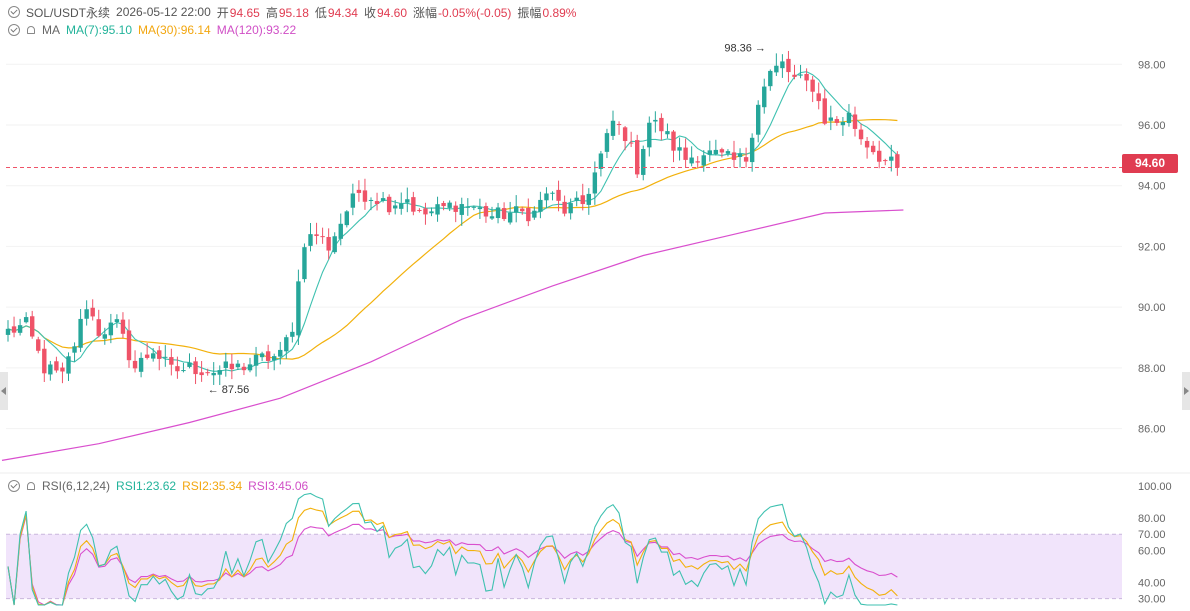 The height and width of the screenshot is (611, 1190). What do you see at coordinates (174, 30) in the screenshot?
I see `ma30-legend: MA(30):96.14` at bounding box center [174, 30].